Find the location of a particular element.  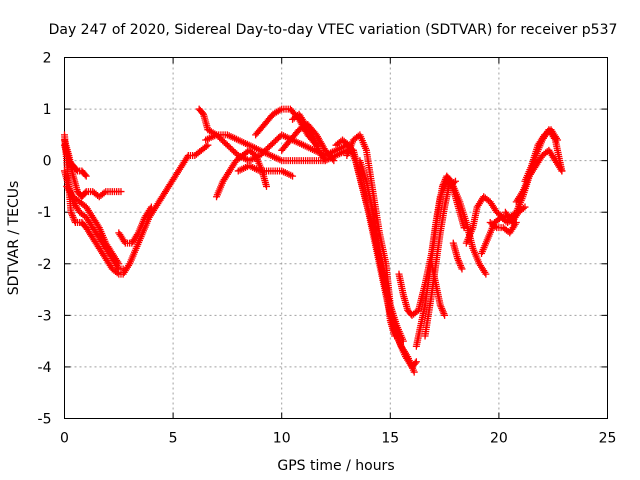

x-tick-label: 0 is located at coordinates (64, 439).